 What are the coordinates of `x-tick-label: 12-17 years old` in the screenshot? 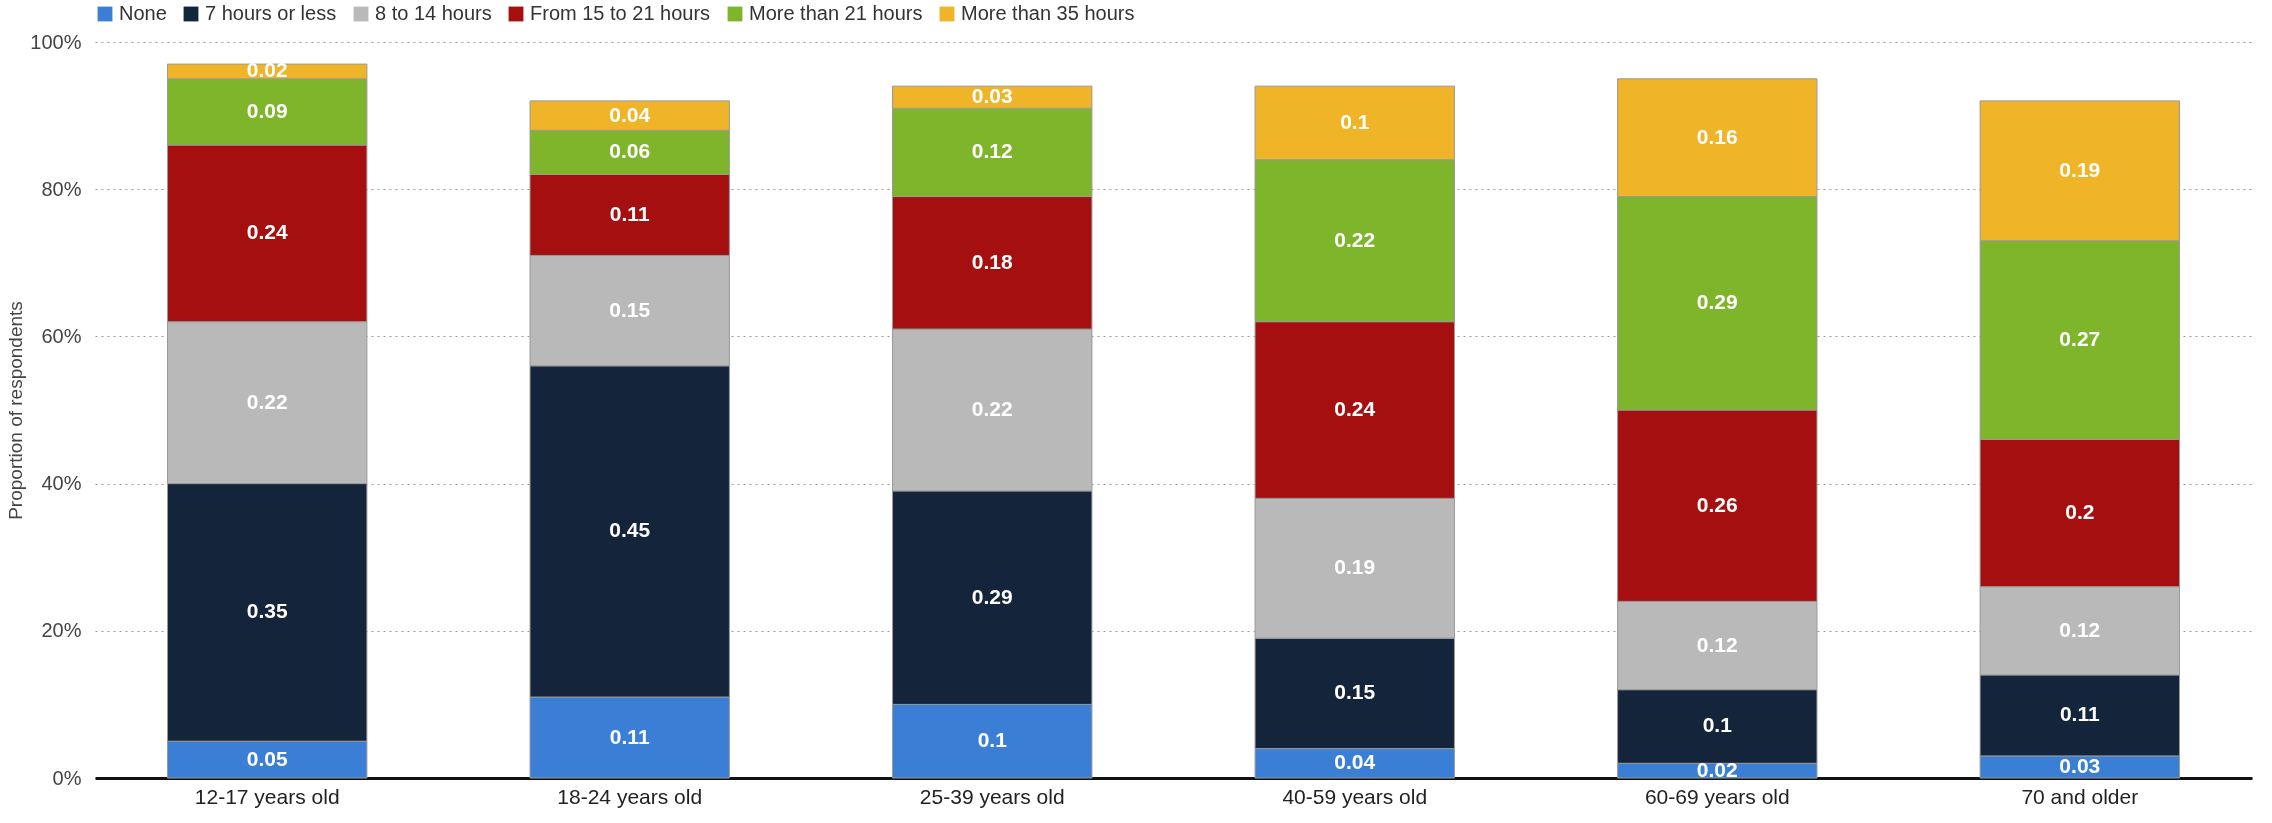 It's located at (267, 796).